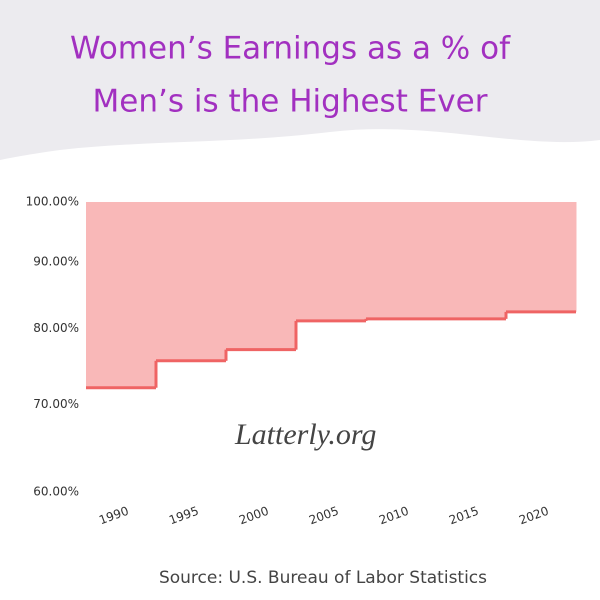 This screenshot has height=600, width=600. I want to click on y-tick-label: 100.00%, so click(52, 202).